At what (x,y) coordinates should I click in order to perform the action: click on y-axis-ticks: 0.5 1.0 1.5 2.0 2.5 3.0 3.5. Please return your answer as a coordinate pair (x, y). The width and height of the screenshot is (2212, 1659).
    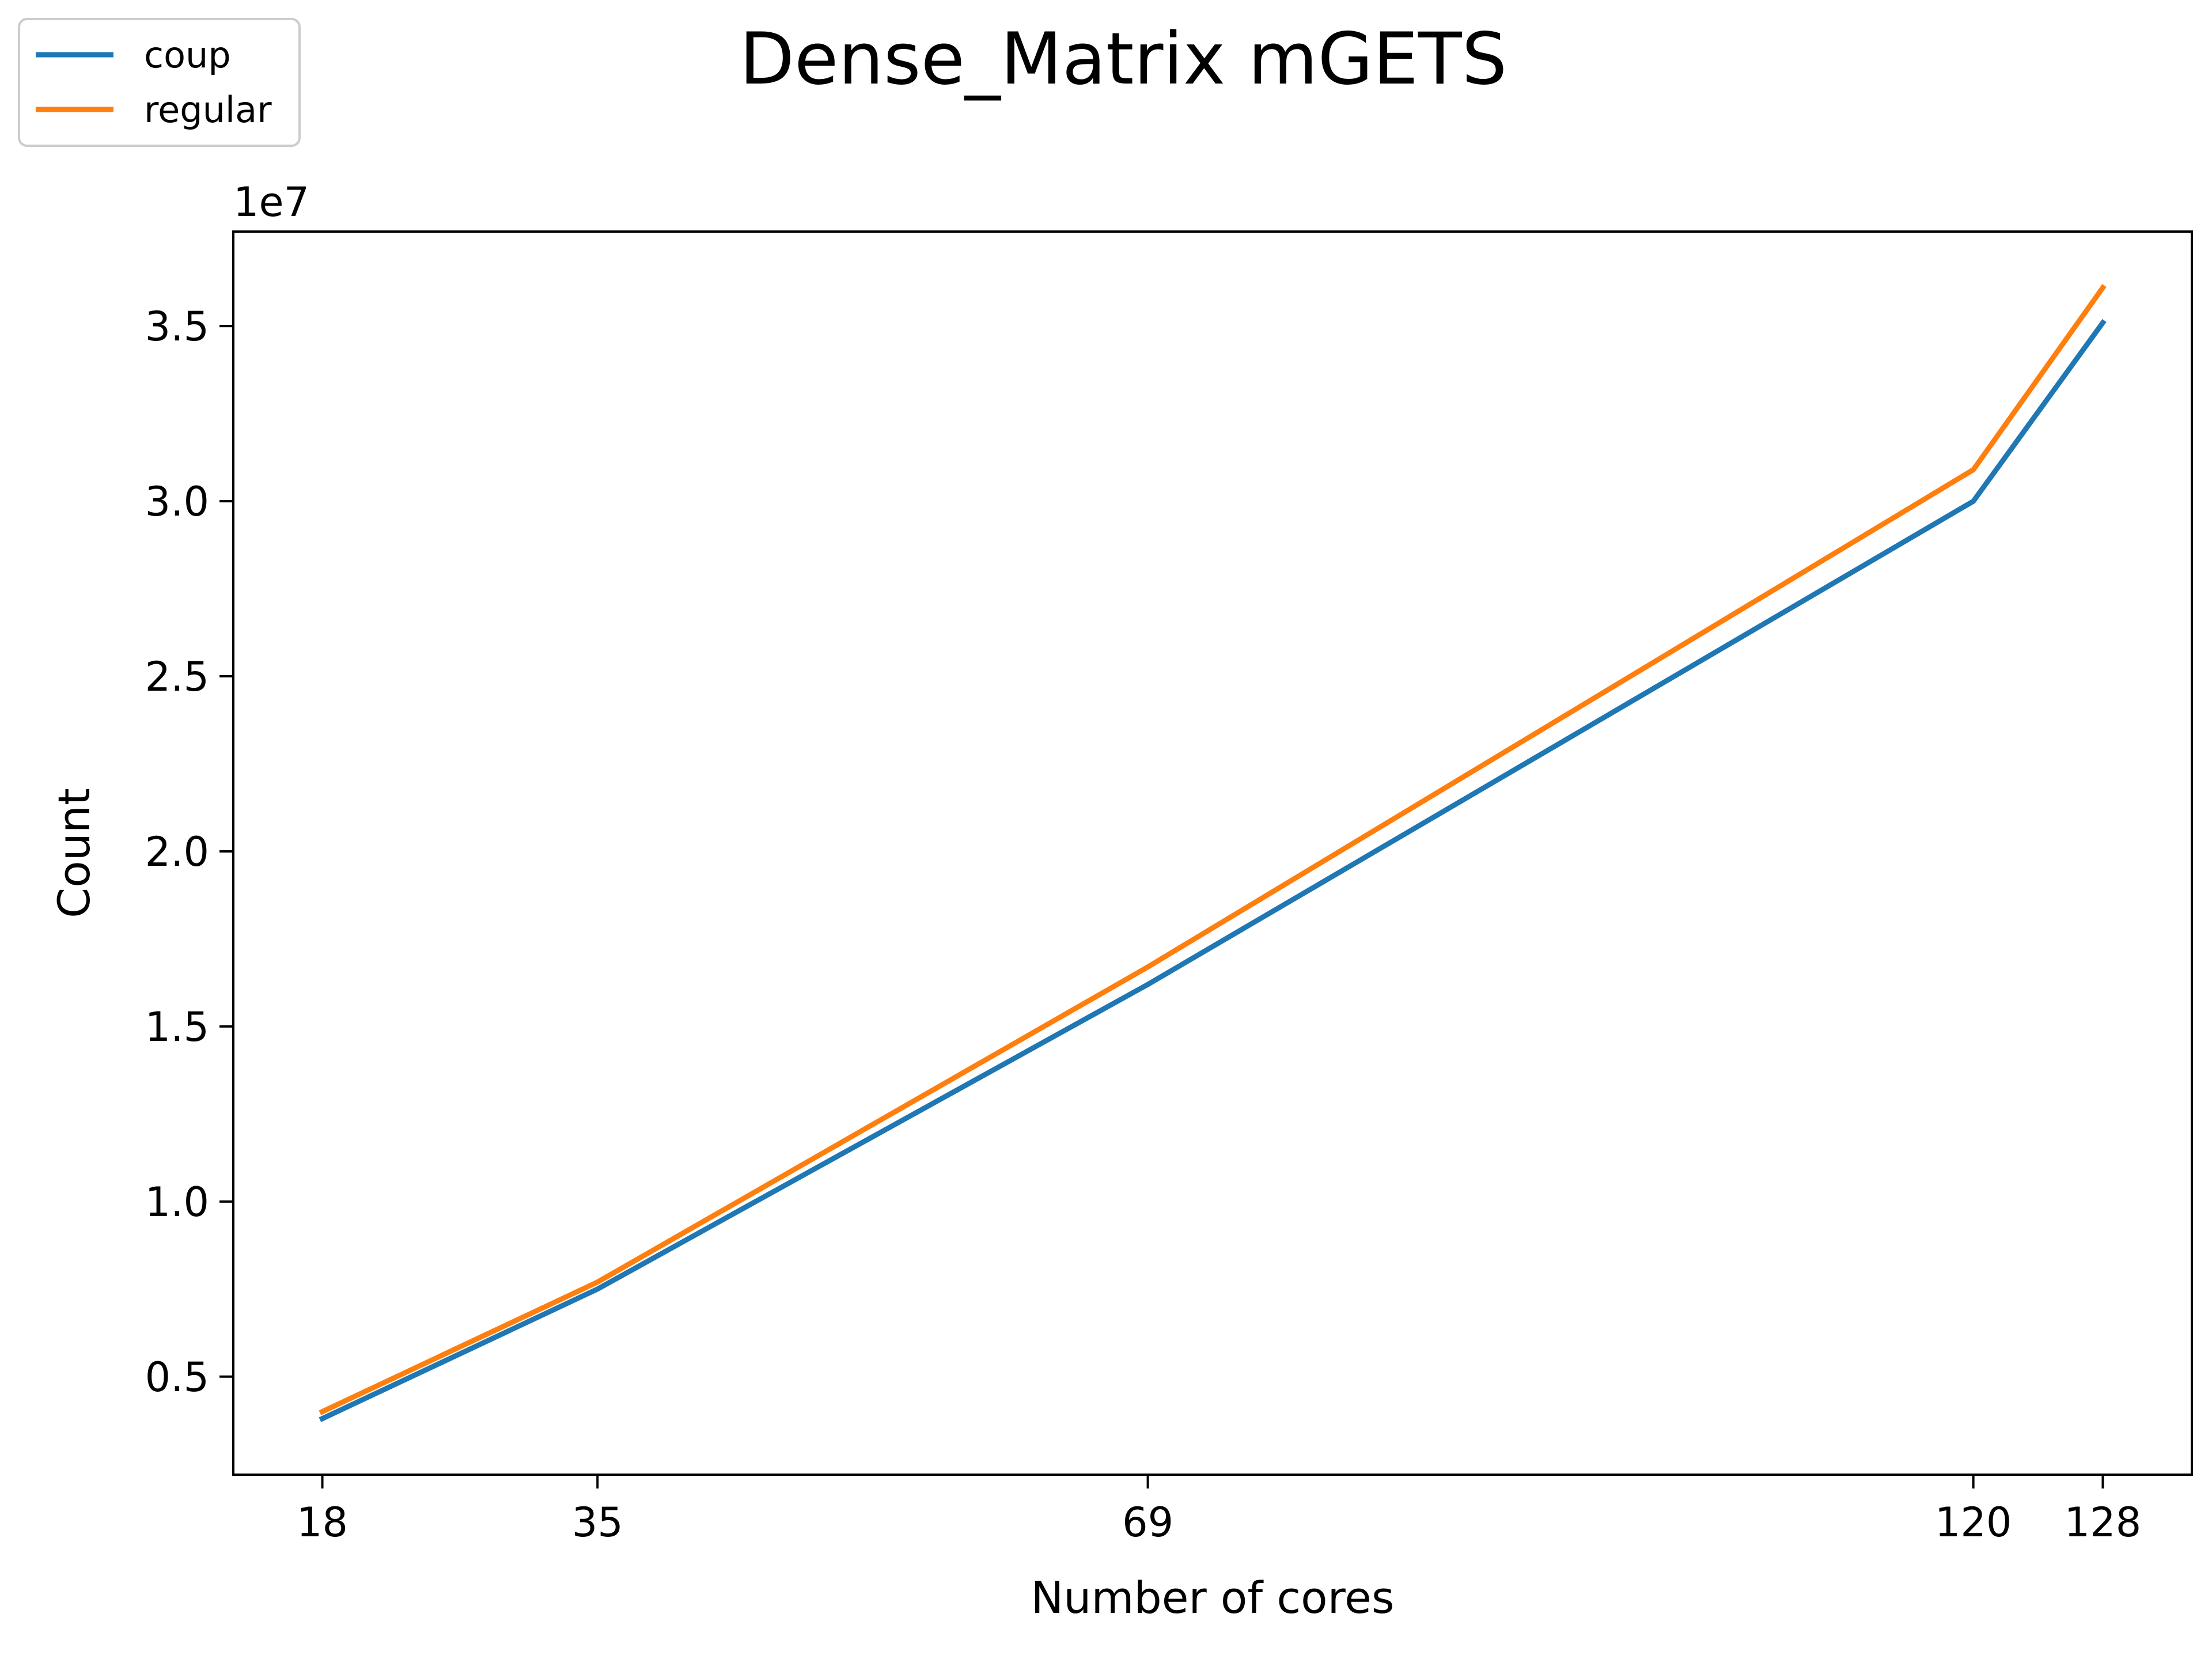
    Looking at the image, I should click on (189, 852).